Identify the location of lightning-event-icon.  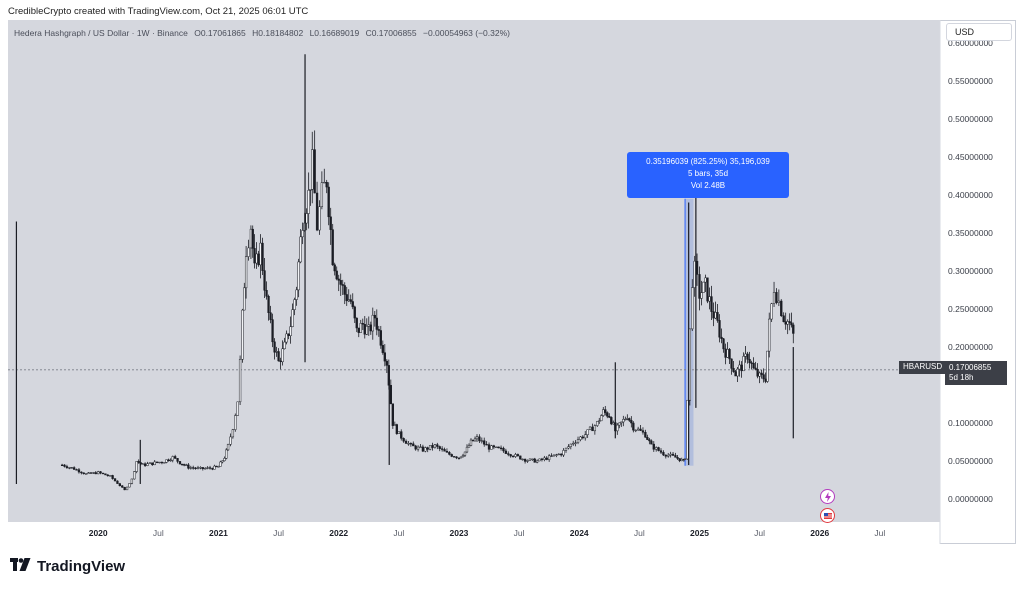
(827, 496).